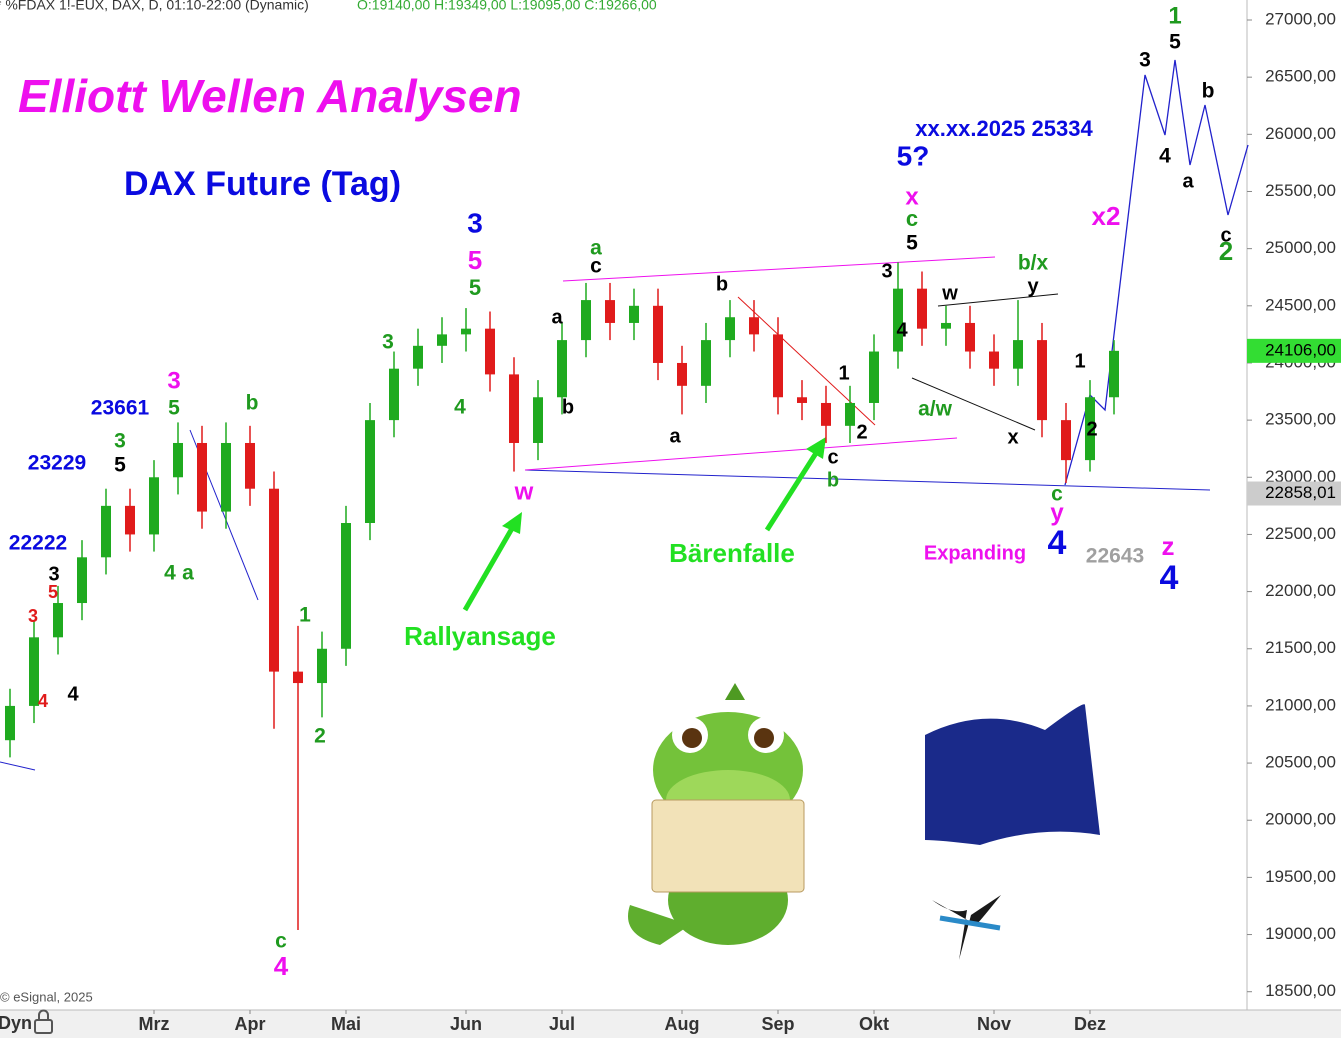 Image resolution: width=1341 pixels, height=1038 pixels. I want to click on y-tick-label: 20500,00, so click(1300, 762).